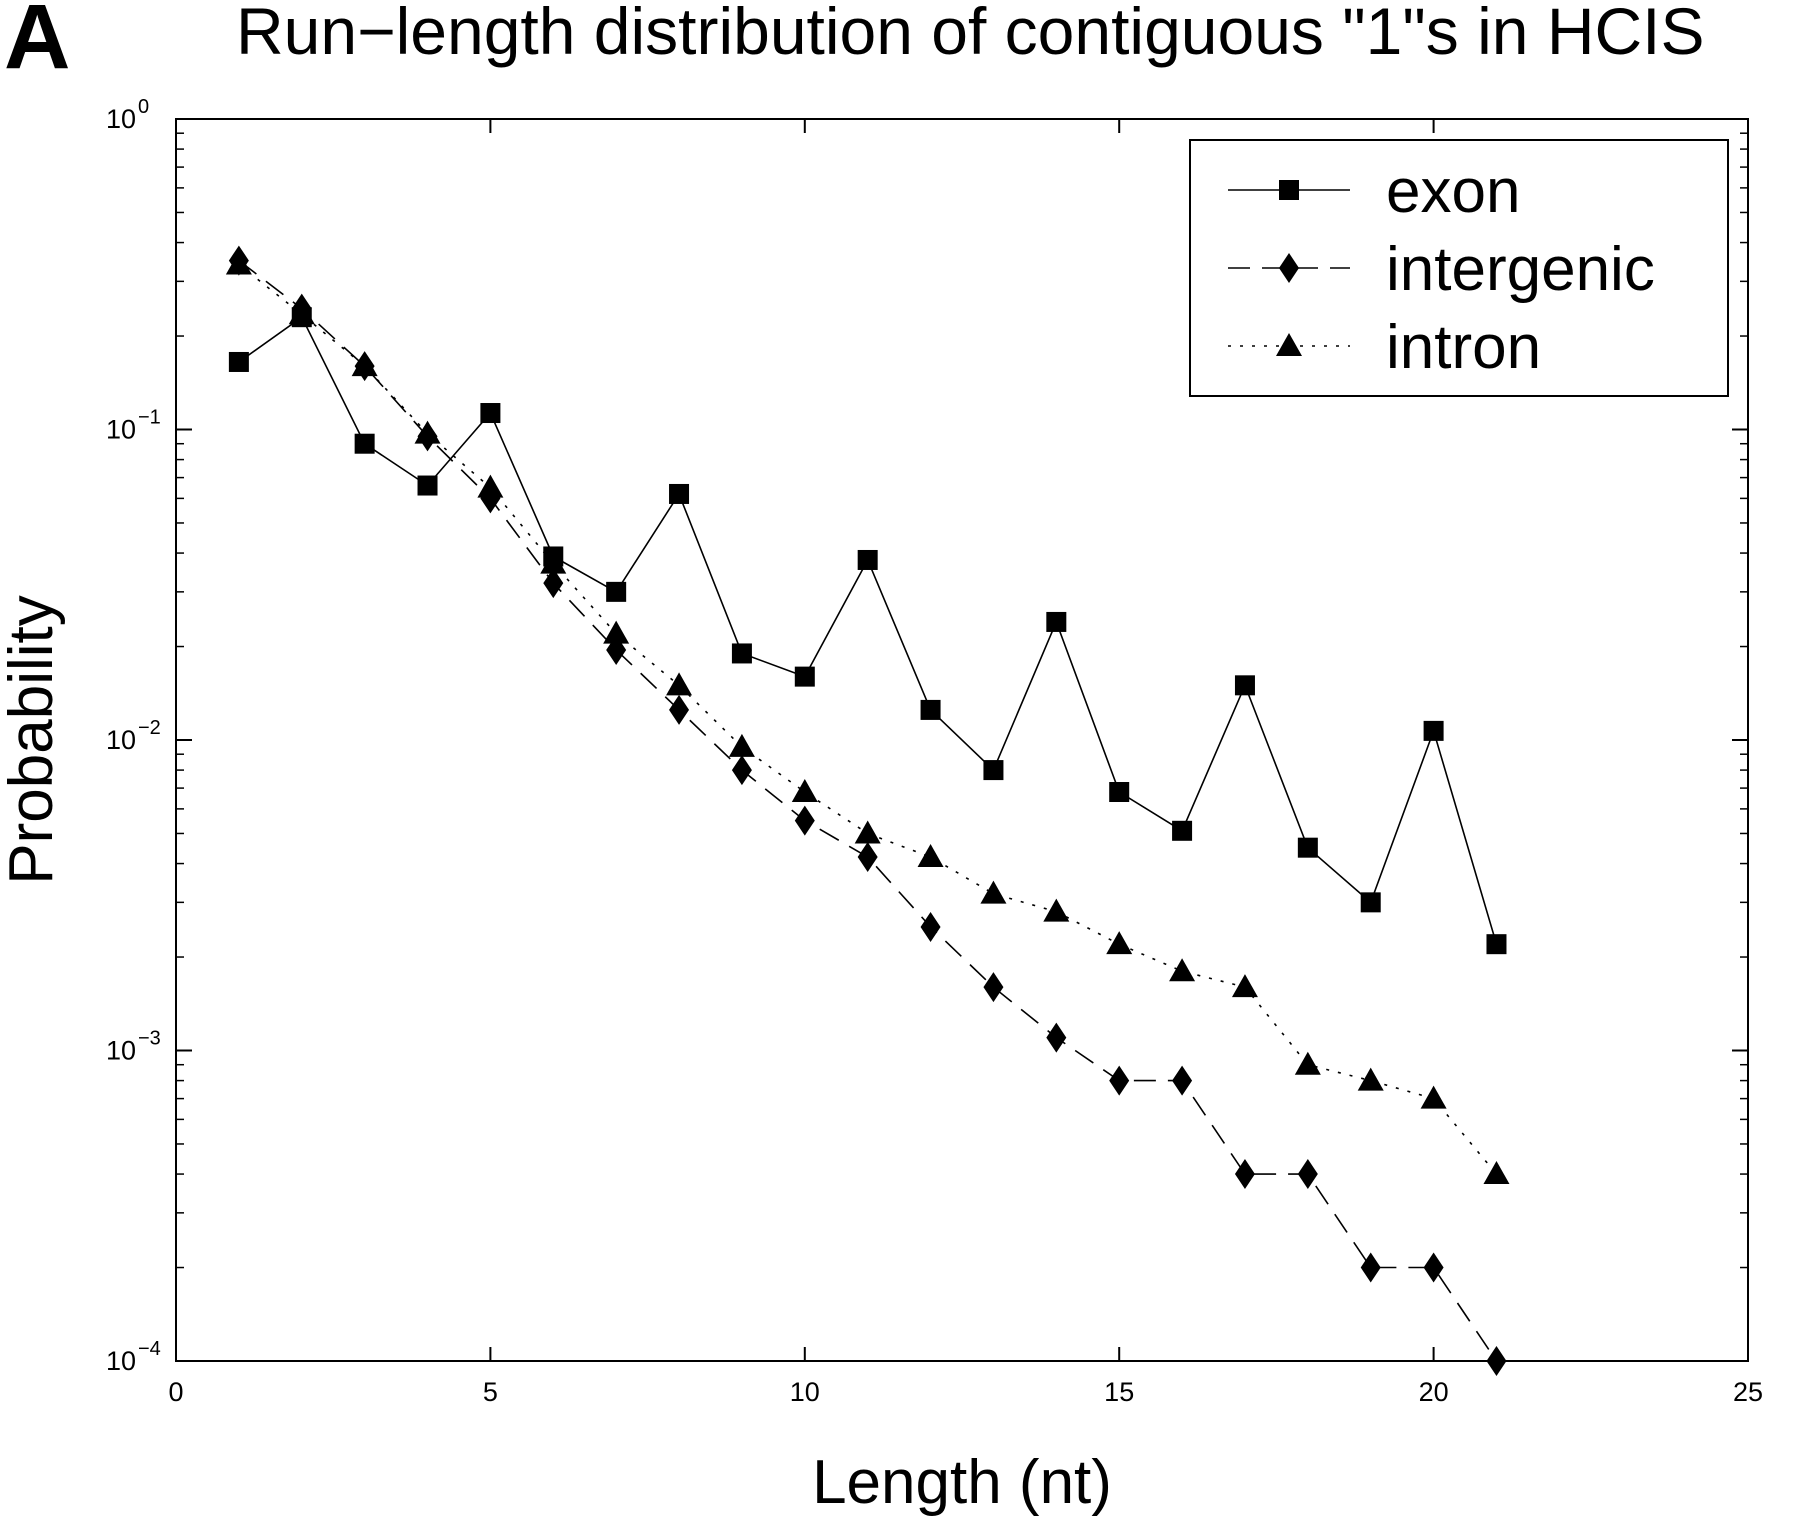 This screenshot has width=1800, height=1521. Describe the element at coordinates (490, 1392) in the screenshot. I see `x-tick-label: 5` at that location.